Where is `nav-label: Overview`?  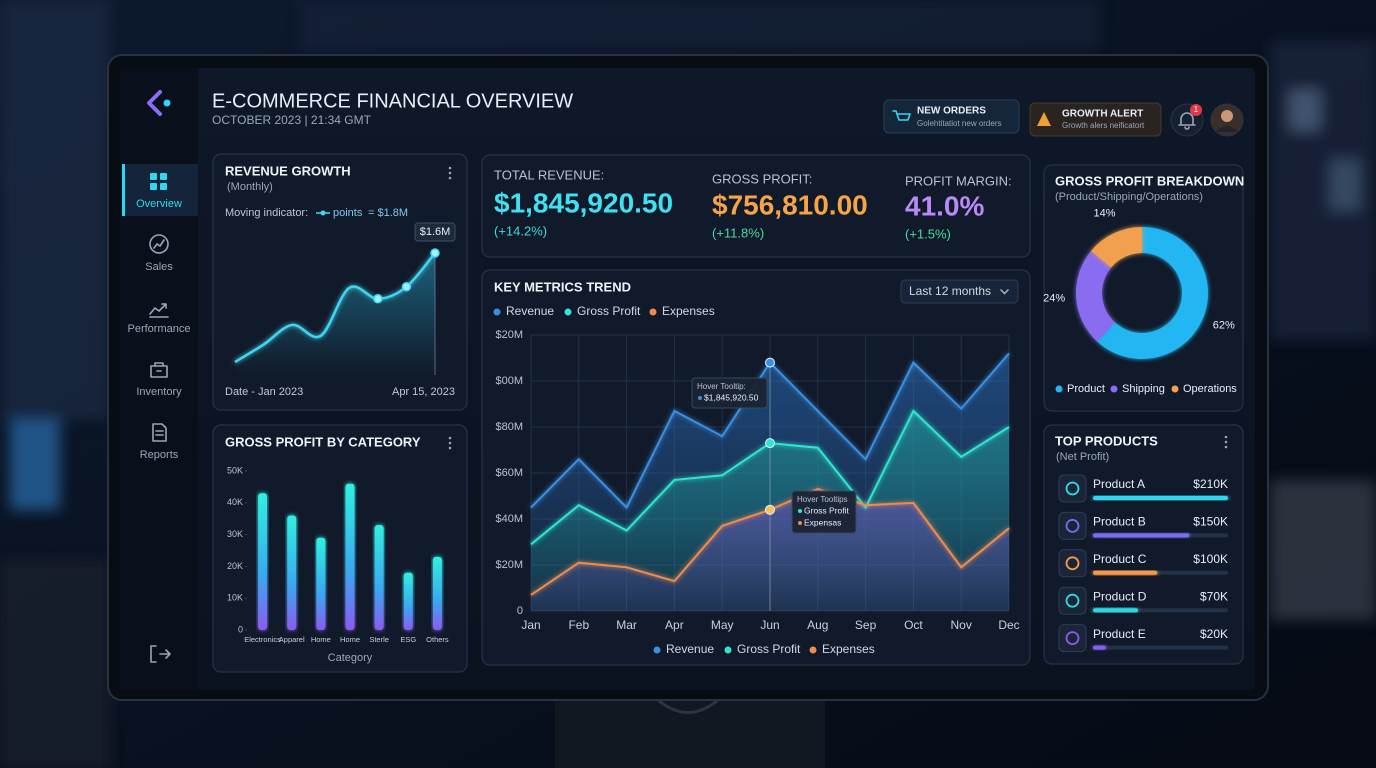 nav-label: Overview is located at coordinates (159, 204).